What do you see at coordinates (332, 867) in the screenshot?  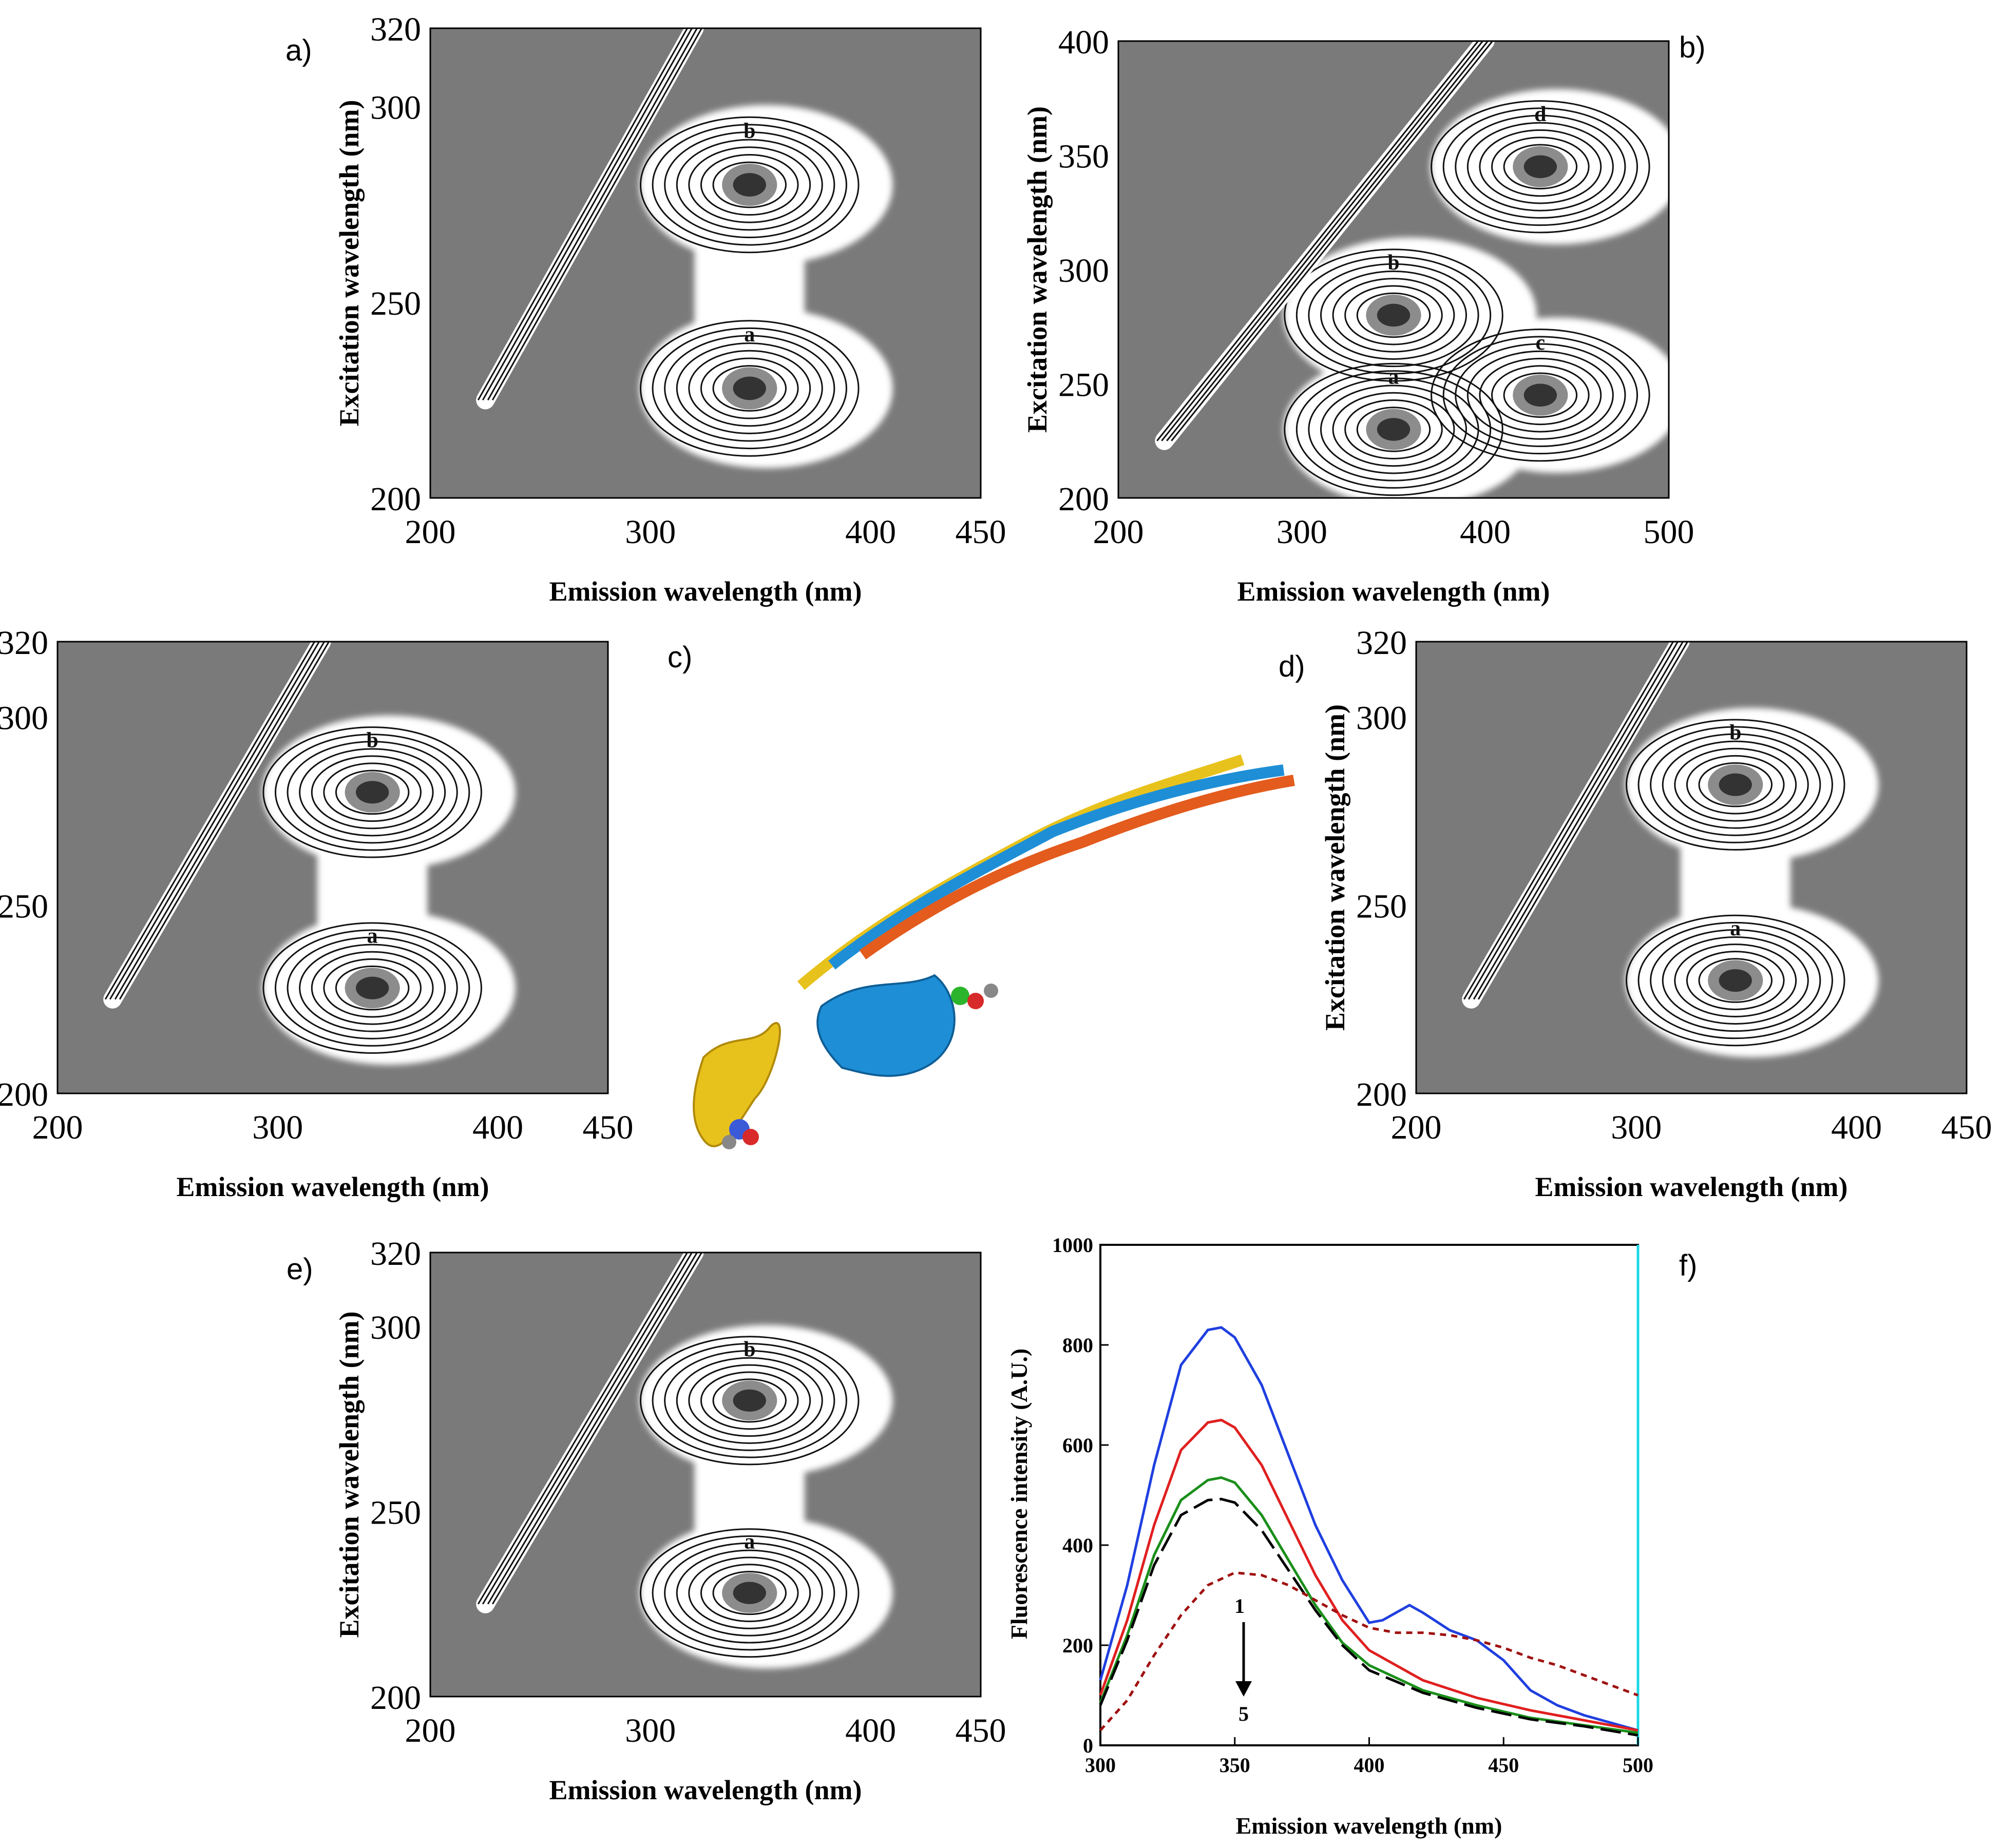 I see `plot-frame-c` at bounding box center [332, 867].